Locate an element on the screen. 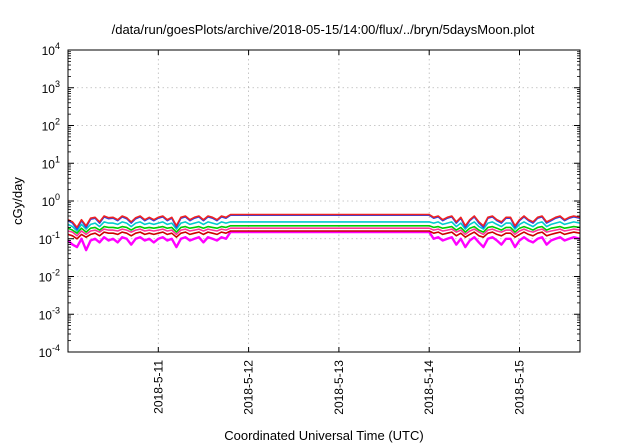 Image resolution: width=640 pixels, height=448 pixels. y-tick-label: 10⁻⁴ is located at coordinates (49, 351).